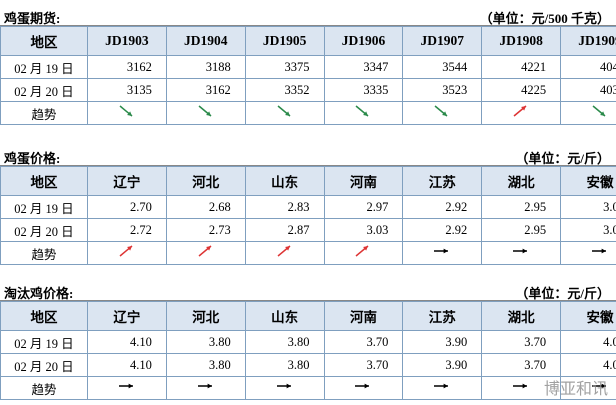 The image size is (616, 405). What do you see at coordinates (442, 67) in the screenshot?
I see `value-cell: 3544` at bounding box center [442, 67].